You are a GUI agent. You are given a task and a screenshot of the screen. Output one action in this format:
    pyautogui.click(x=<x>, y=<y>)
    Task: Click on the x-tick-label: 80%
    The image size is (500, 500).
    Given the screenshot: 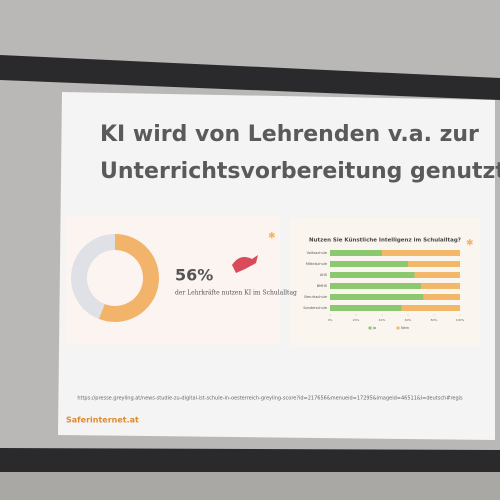 What is the action you would take?
    pyautogui.click(x=434, y=320)
    